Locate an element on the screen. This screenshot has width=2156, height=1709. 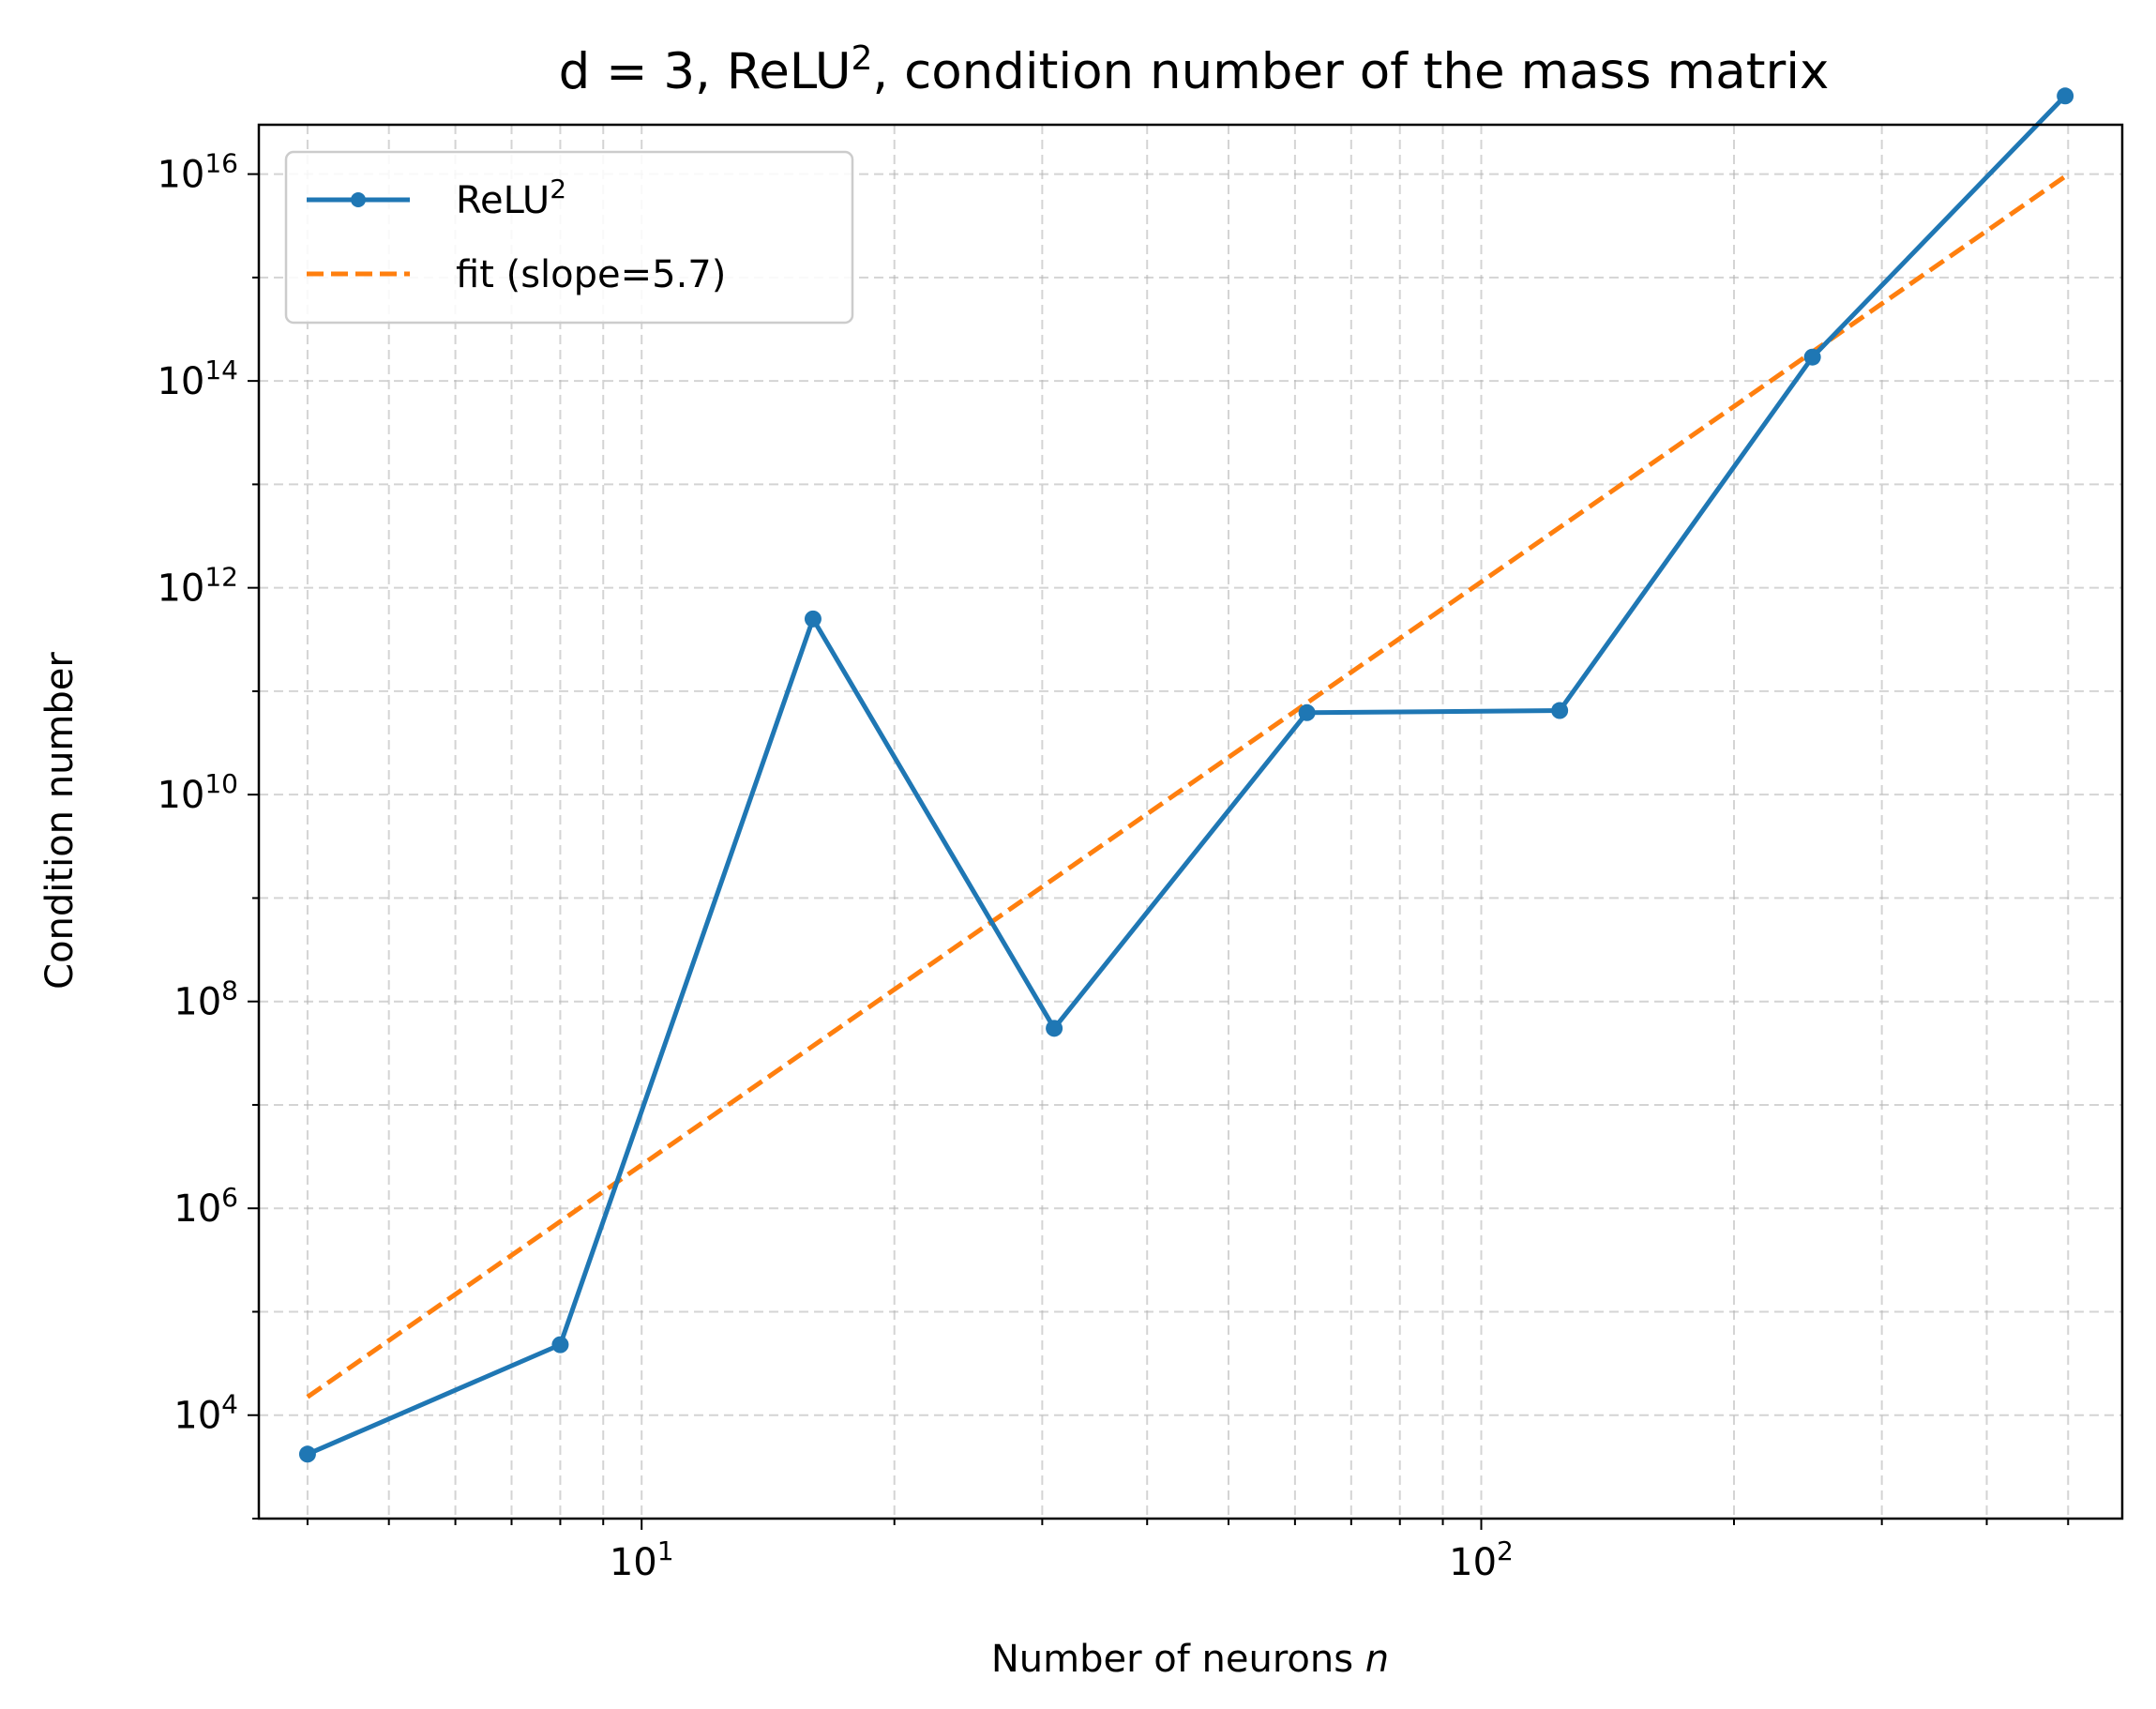
legend-marker-relu2 is located at coordinates (358, 199).